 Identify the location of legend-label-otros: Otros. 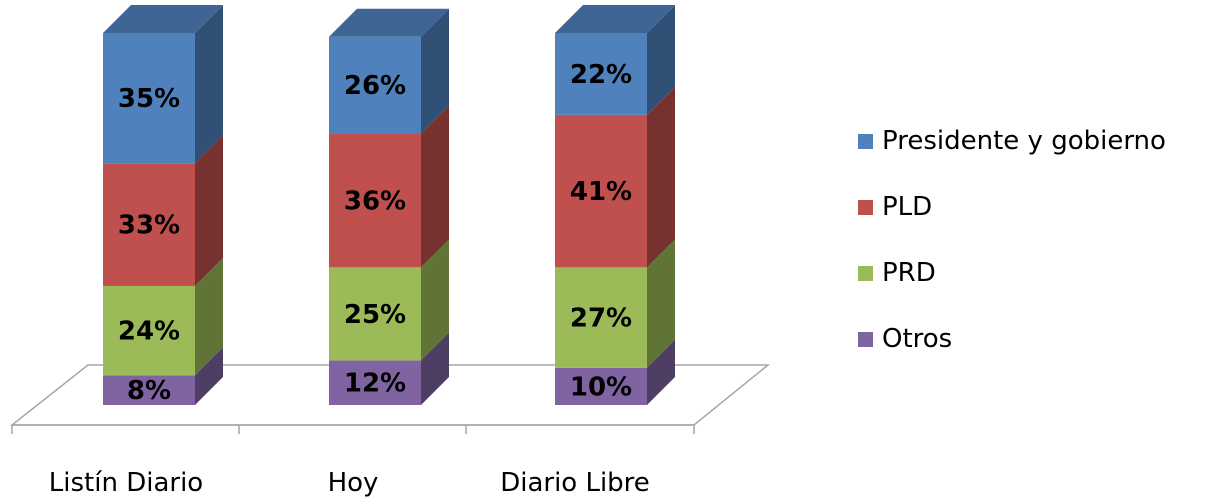
(917, 339).